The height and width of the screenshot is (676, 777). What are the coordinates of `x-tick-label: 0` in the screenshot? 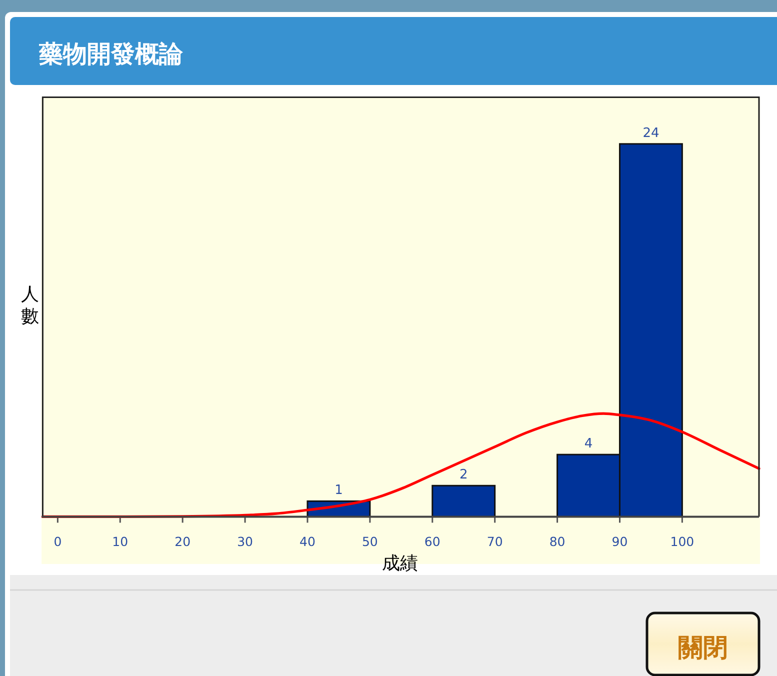 It's located at (58, 541).